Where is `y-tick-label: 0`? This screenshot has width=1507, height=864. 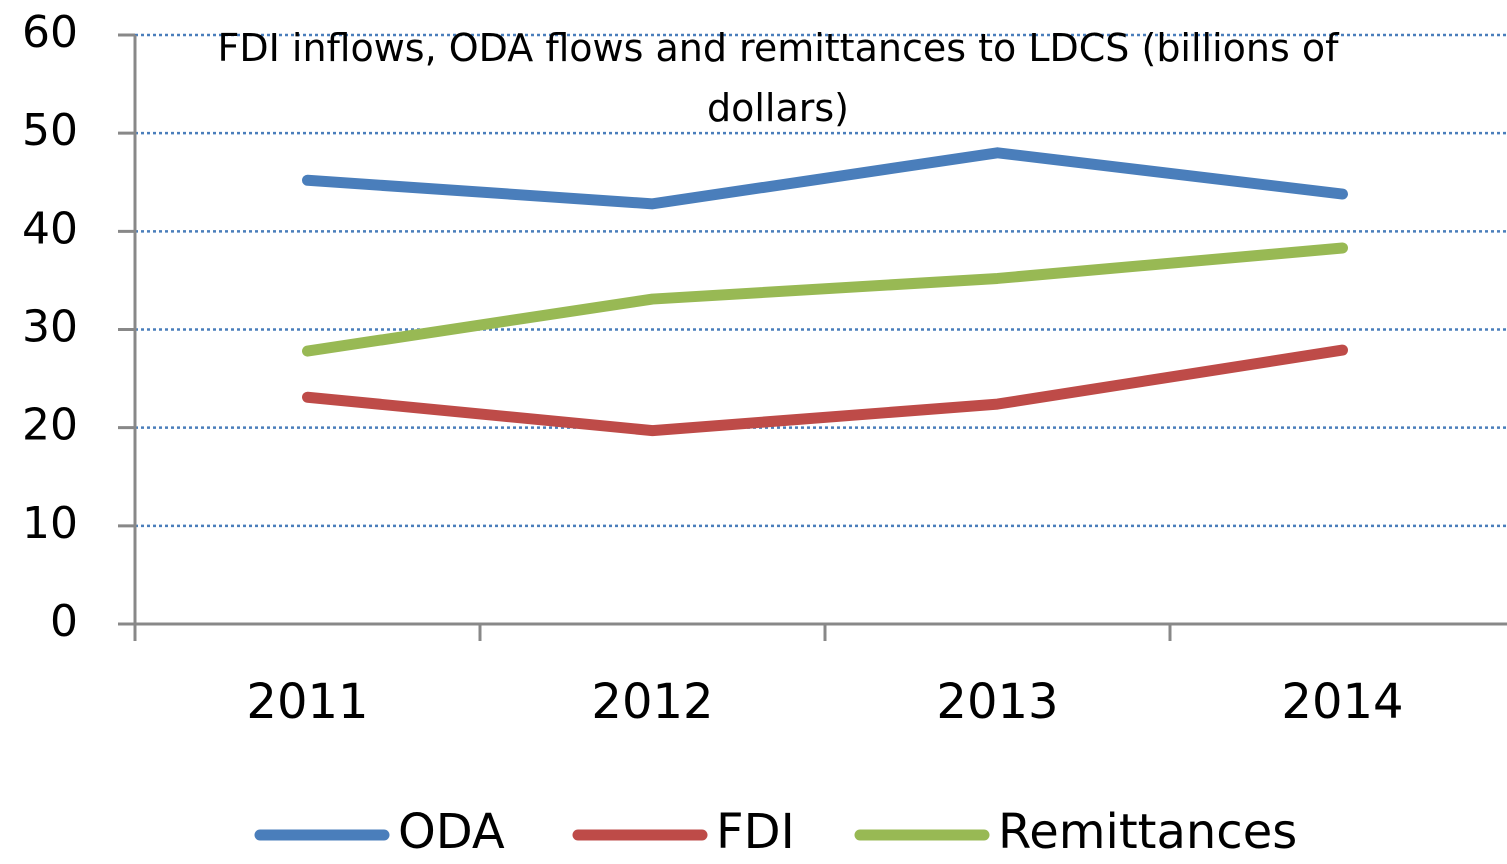 y-tick-label: 0 is located at coordinates (64, 621).